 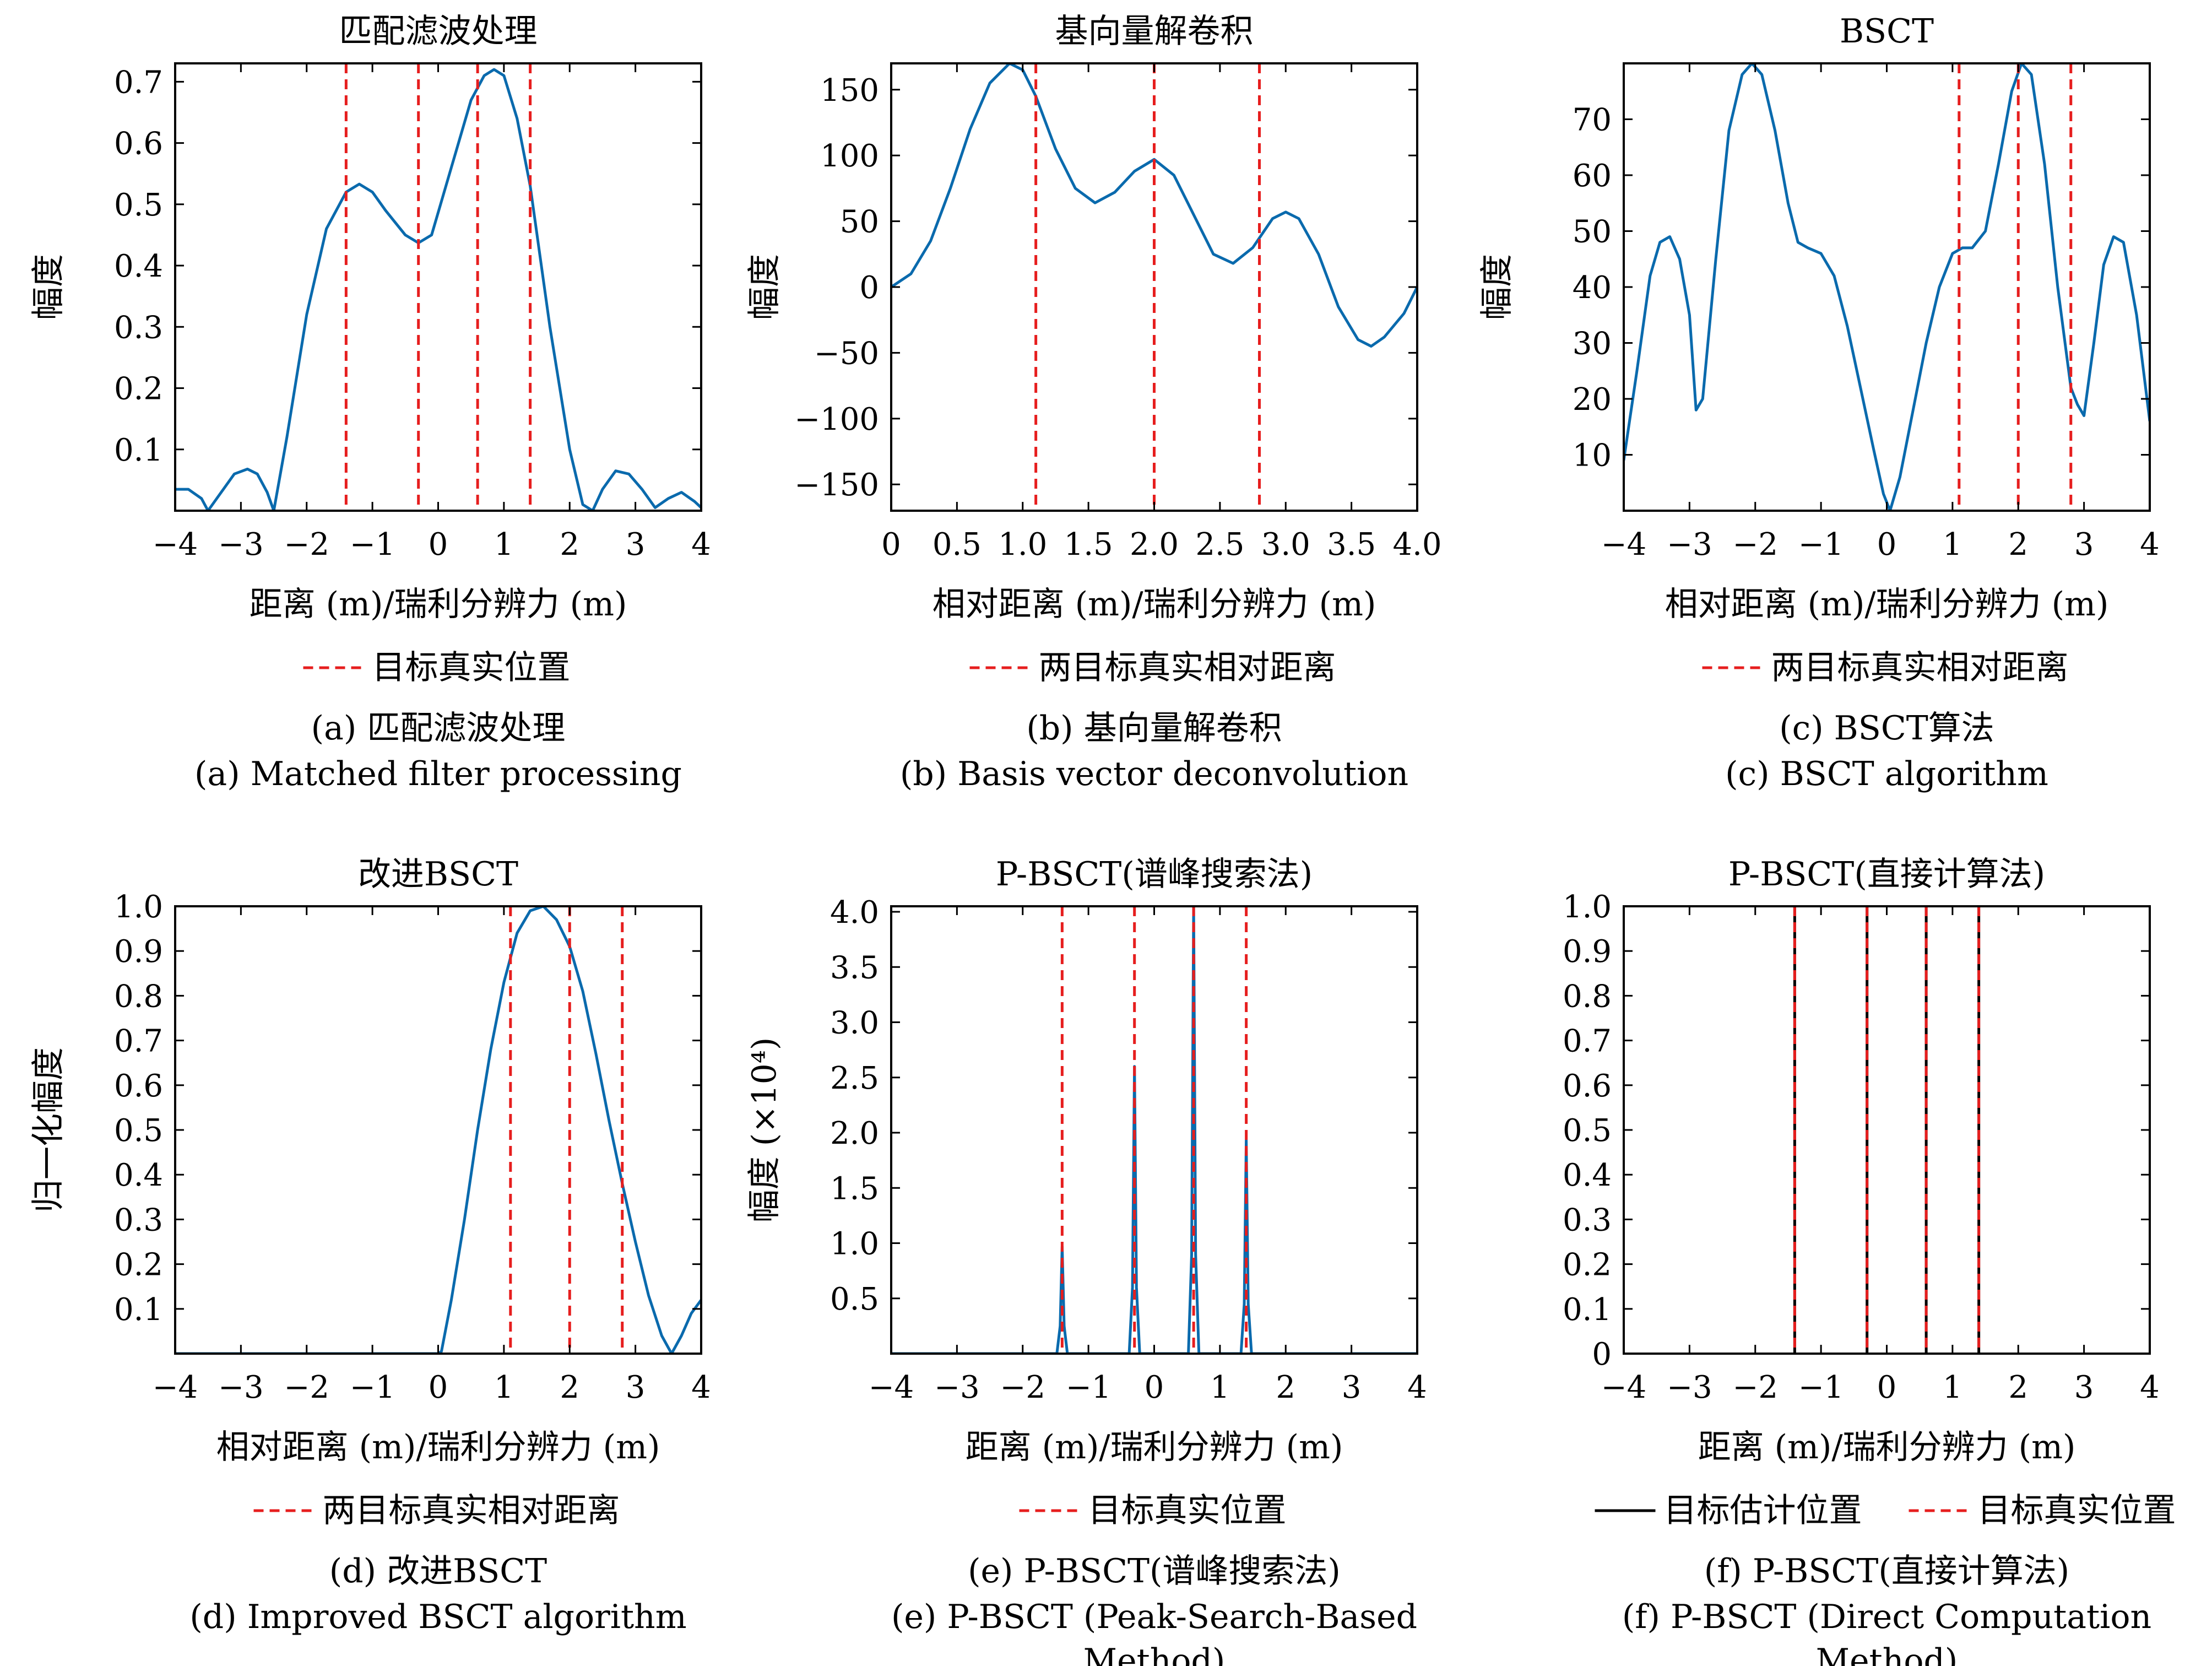 What do you see at coordinates (854, 913) in the screenshot?
I see `y-tick-label: 4.0` at bounding box center [854, 913].